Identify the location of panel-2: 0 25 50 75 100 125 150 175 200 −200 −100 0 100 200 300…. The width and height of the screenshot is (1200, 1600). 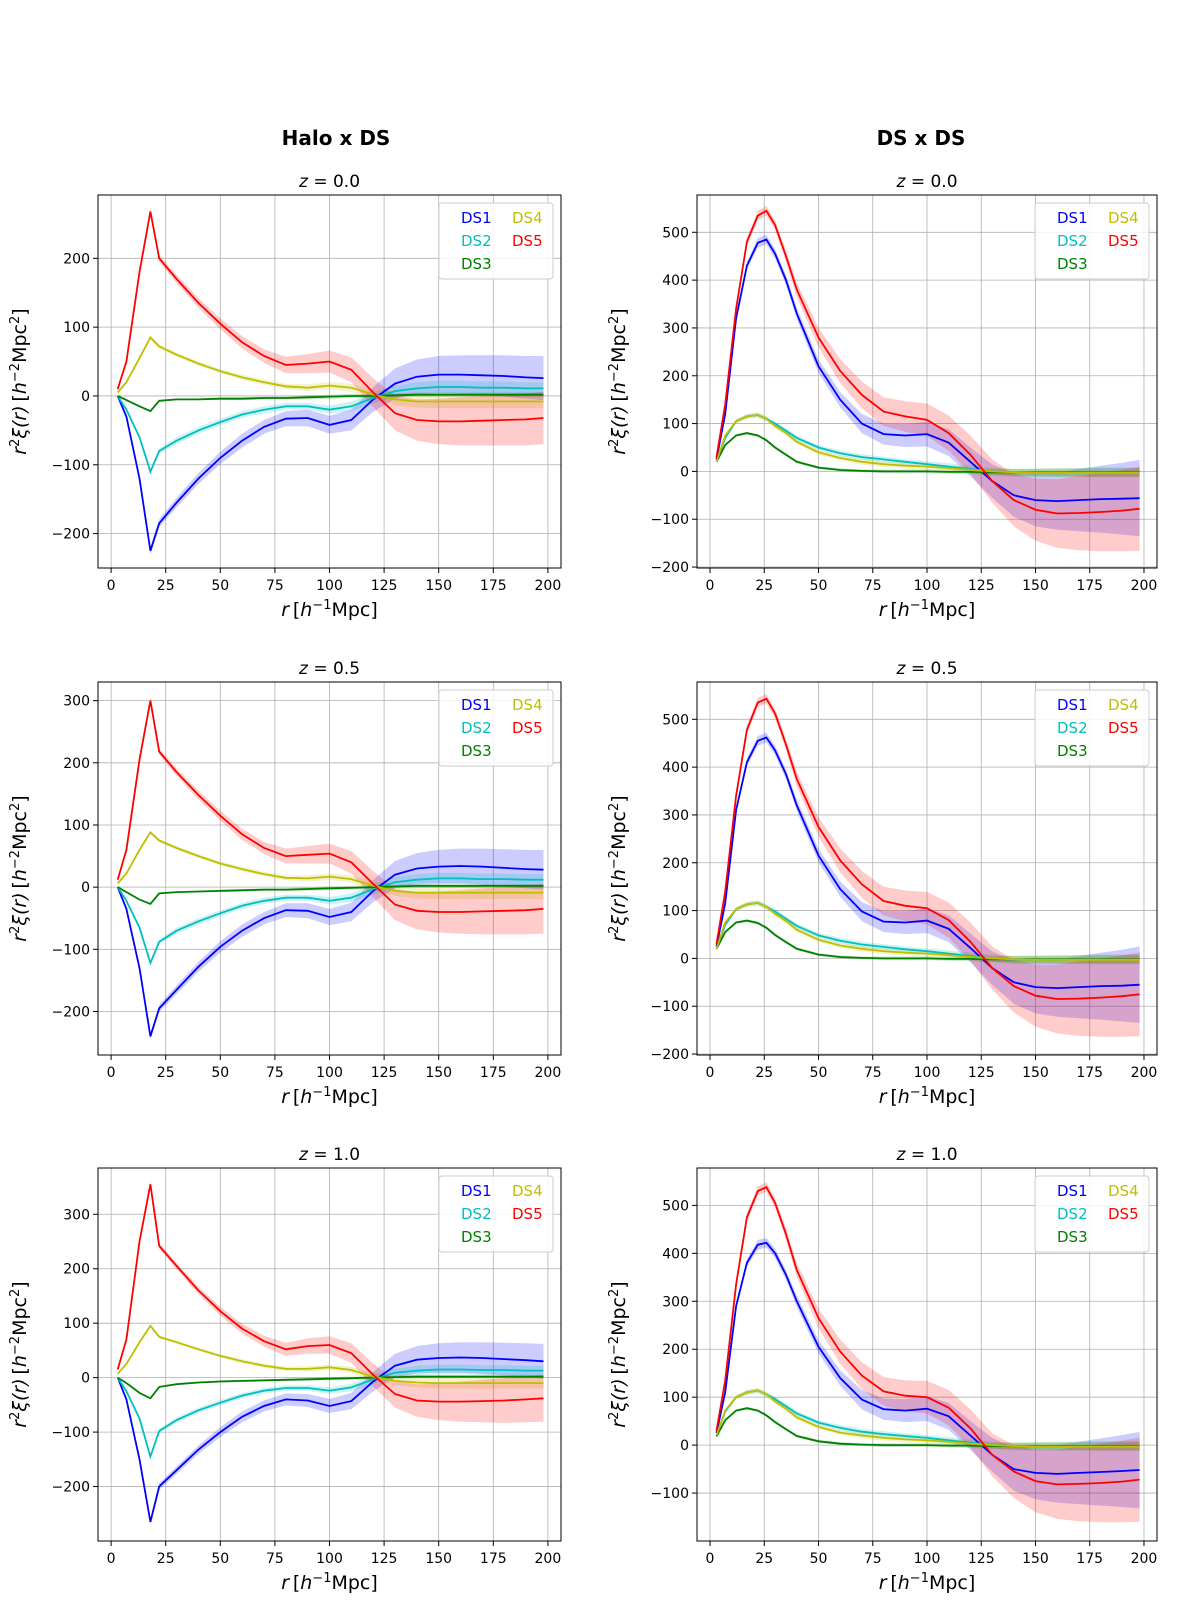
(882, 396).